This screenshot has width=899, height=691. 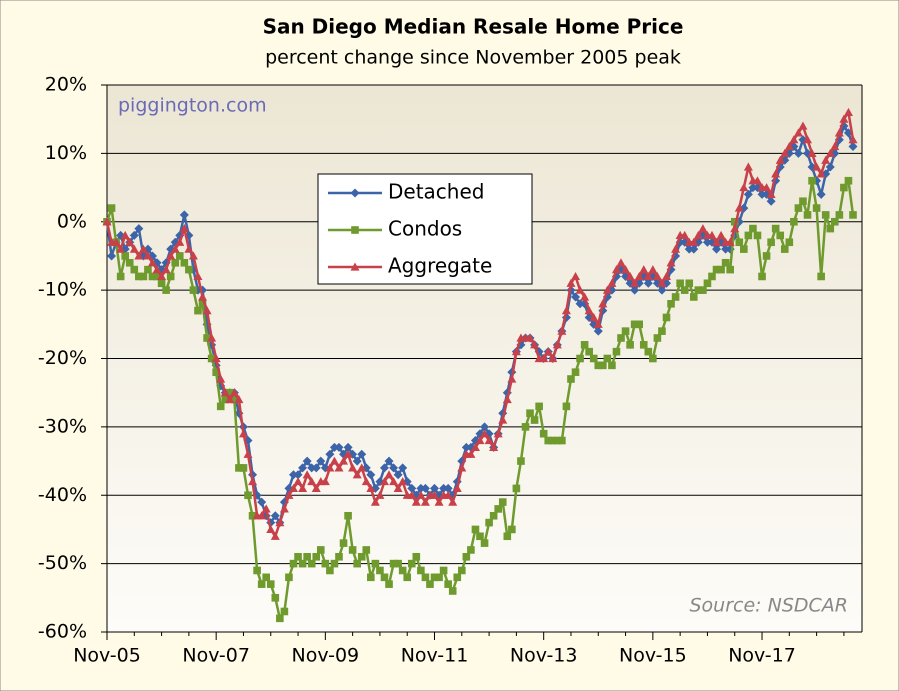 I want to click on chart-subtitle: percent change since November 2005 peak, so click(x=473, y=58).